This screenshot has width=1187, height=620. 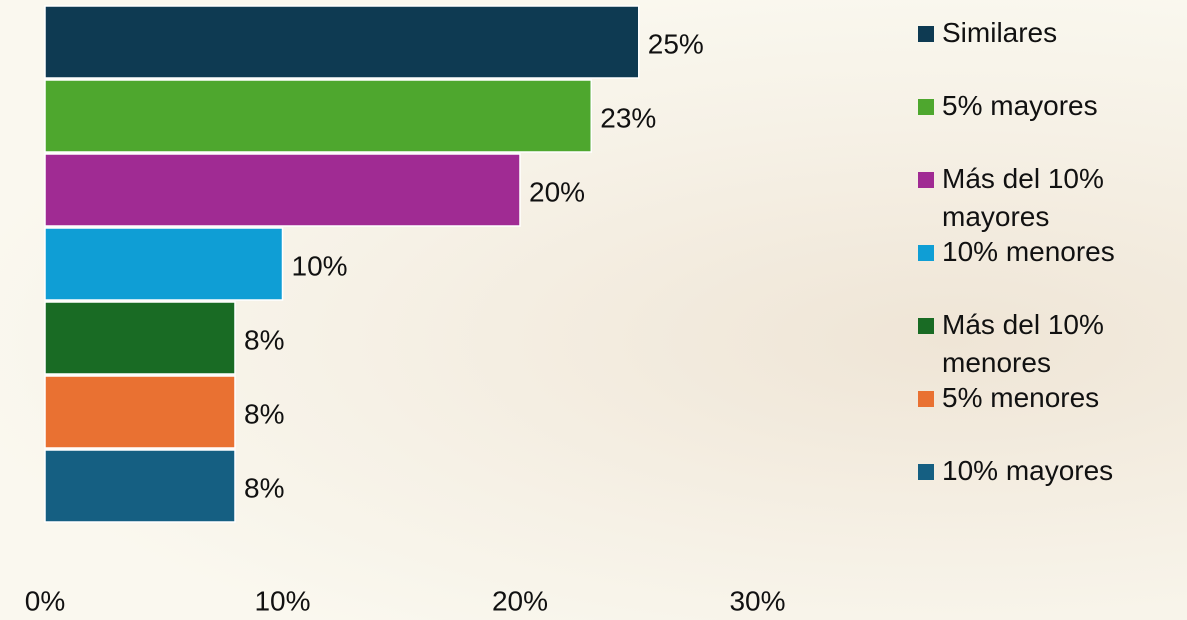 I want to click on legend-label: Similares, so click(x=1000, y=32).